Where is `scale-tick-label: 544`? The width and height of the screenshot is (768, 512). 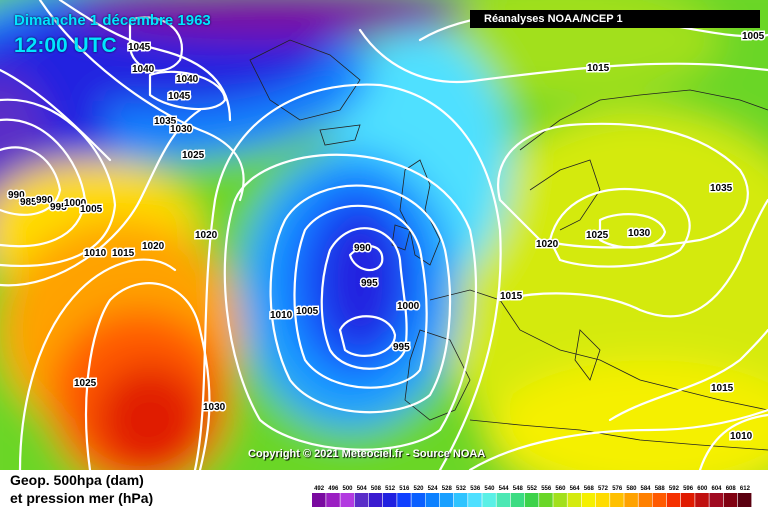 scale-tick-label: 544 is located at coordinates (504, 489).